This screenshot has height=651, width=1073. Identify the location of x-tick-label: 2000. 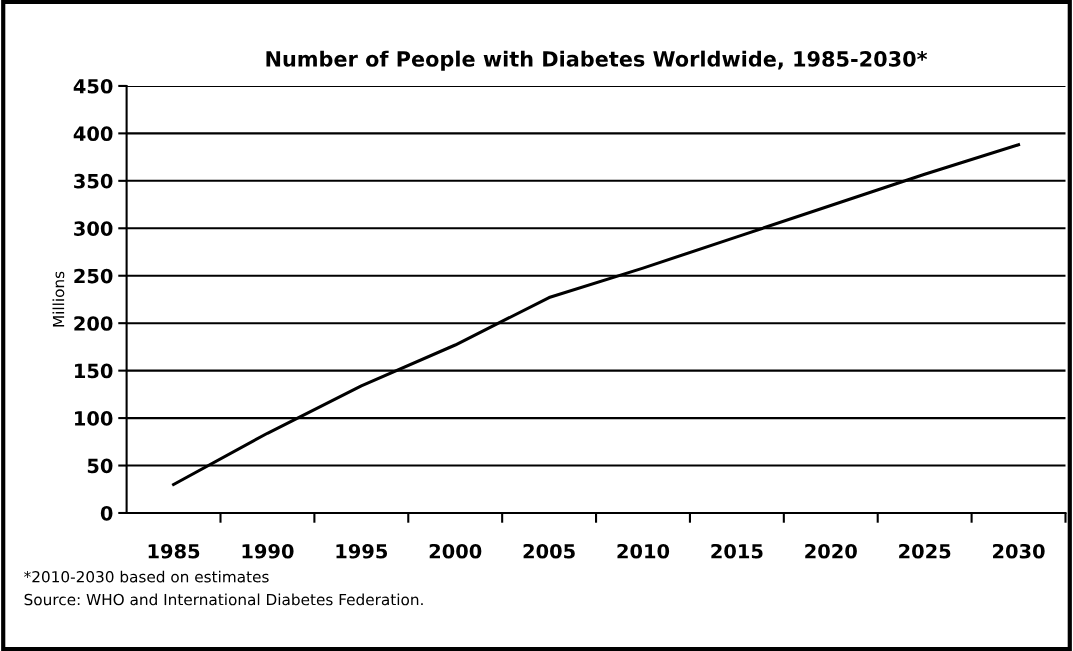
(455, 551).